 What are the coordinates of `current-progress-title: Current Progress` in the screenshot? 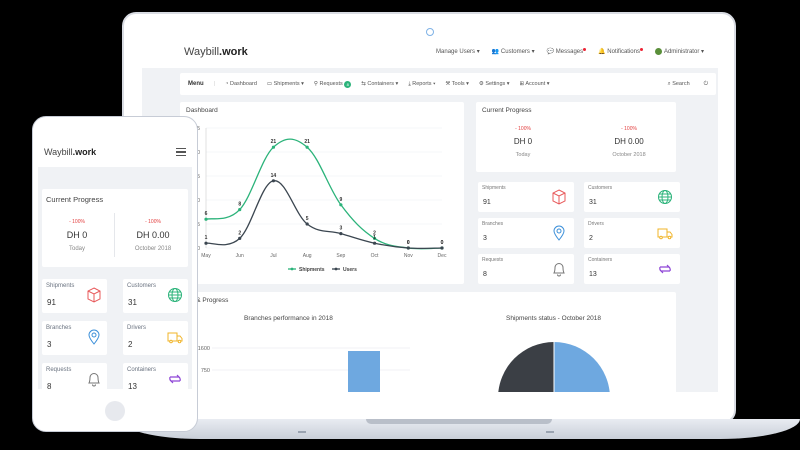 It's located at (507, 110).